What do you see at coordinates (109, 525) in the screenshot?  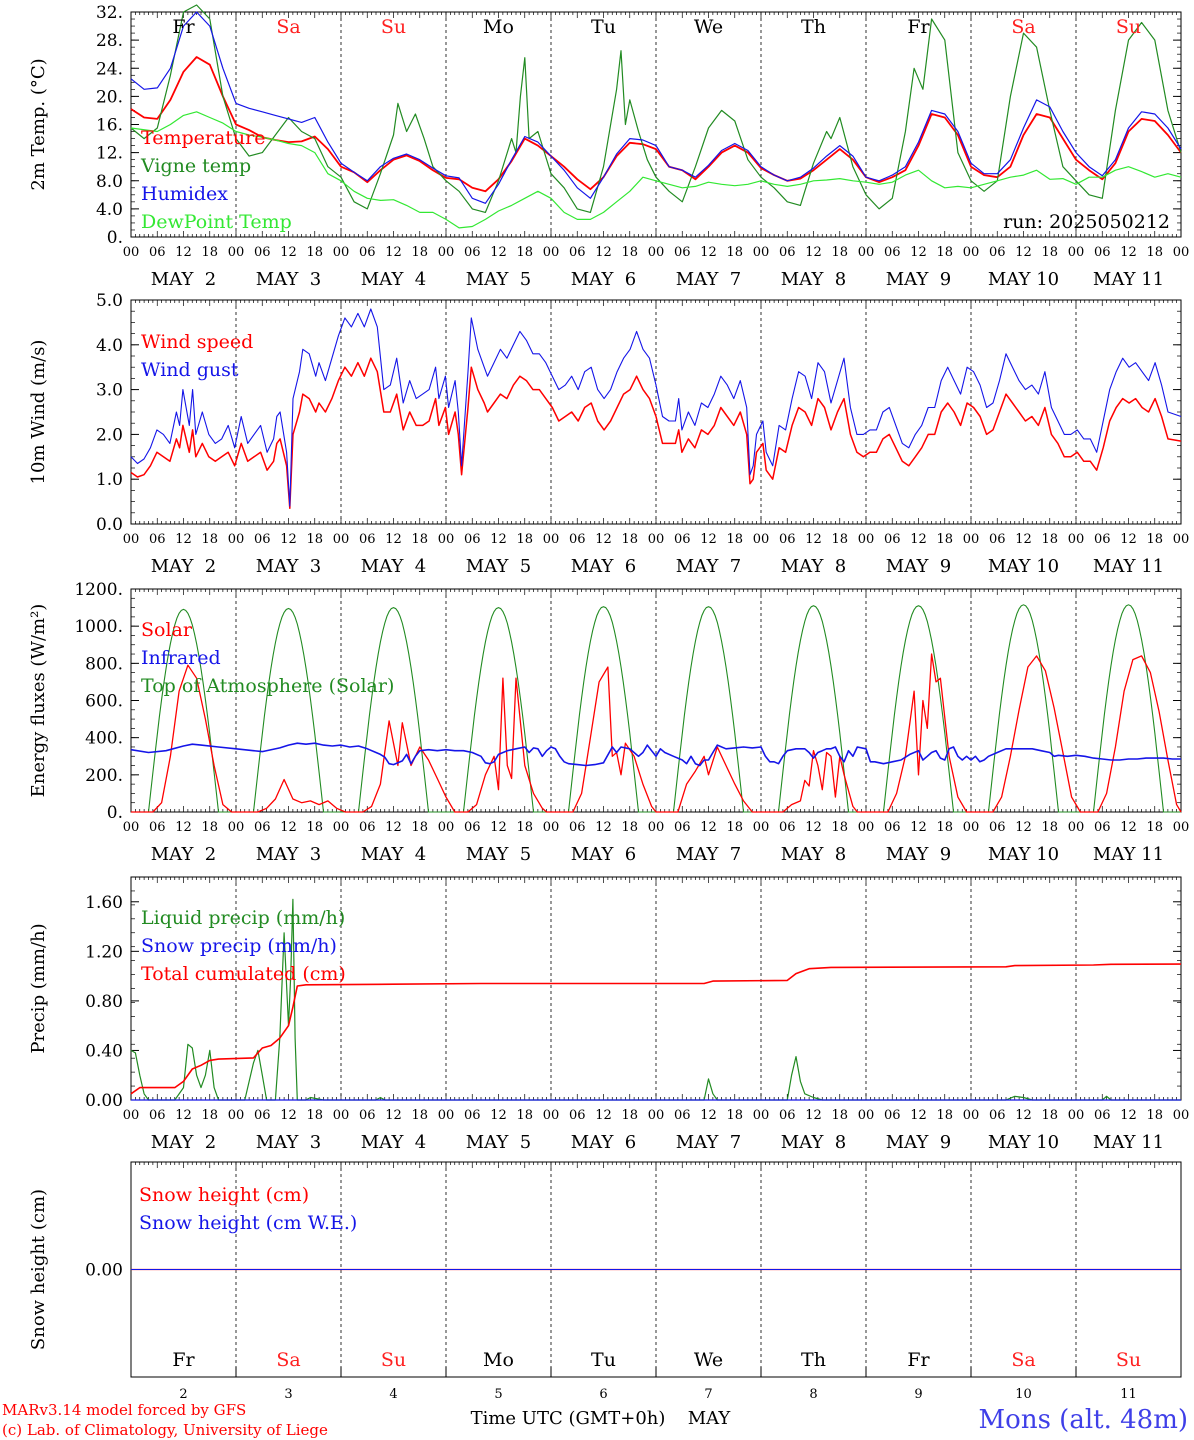 I see `y-tick-label: 0.0` at bounding box center [109, 525].